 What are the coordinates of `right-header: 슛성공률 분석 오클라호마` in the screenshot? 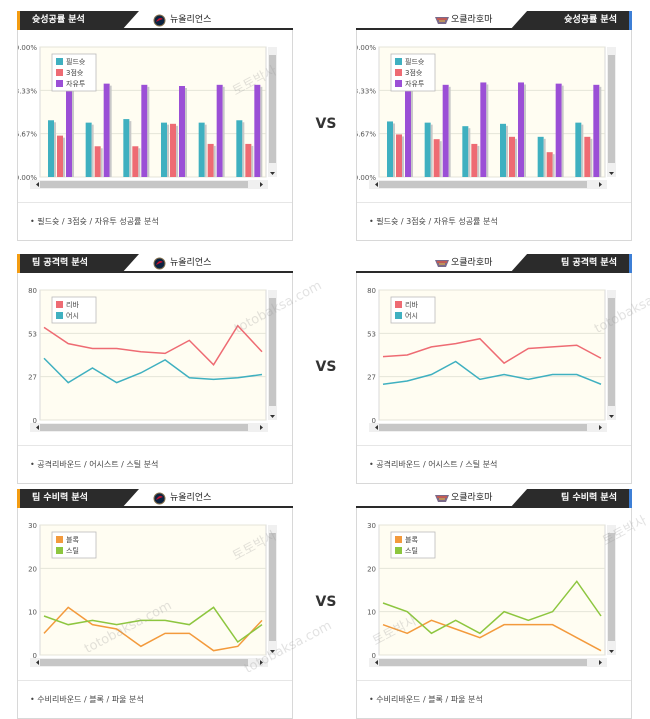 It's located at (494, 20).